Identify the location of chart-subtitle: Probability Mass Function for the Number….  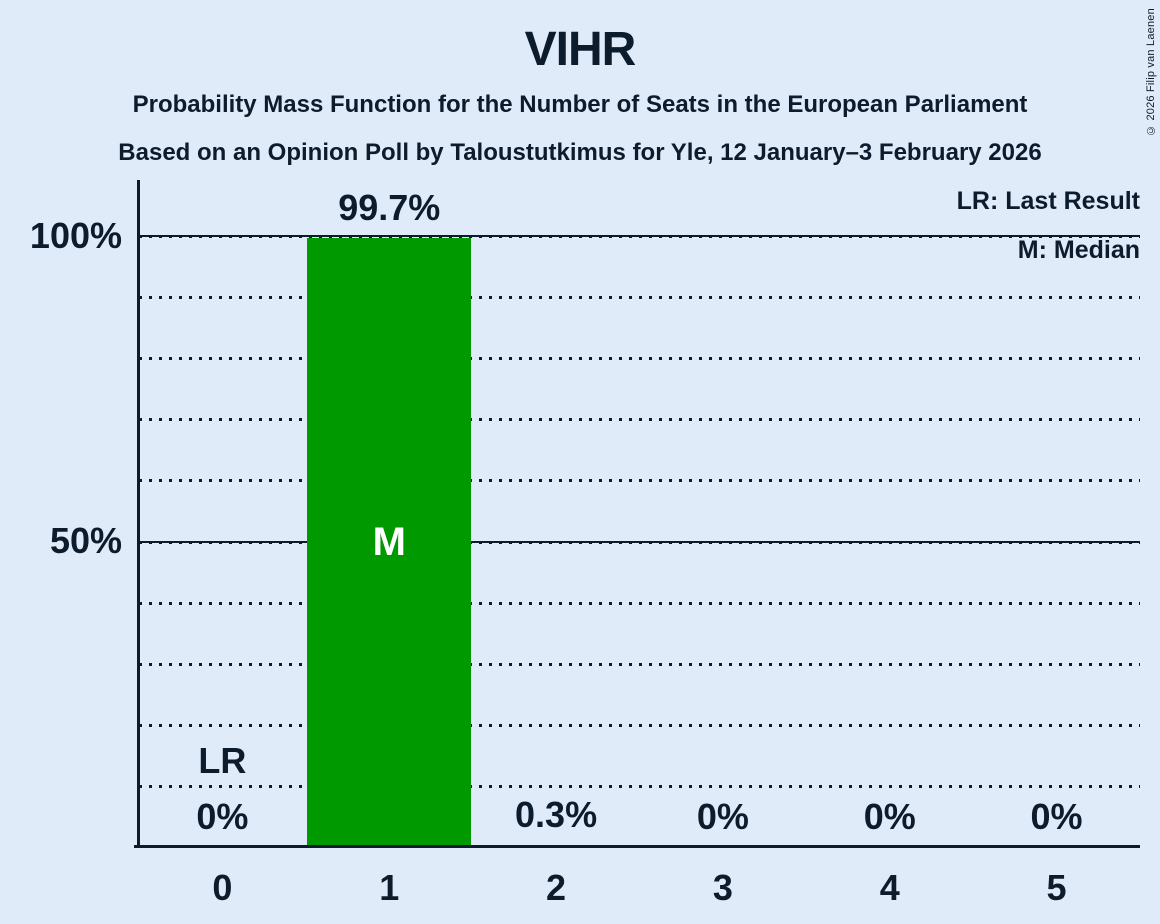
(580, 104).